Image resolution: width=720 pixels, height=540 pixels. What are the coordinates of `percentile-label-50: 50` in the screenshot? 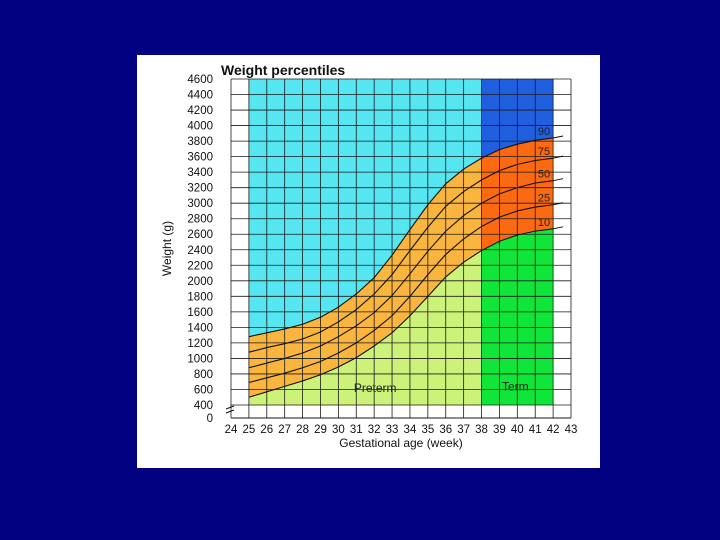 It's located at (544, 175).